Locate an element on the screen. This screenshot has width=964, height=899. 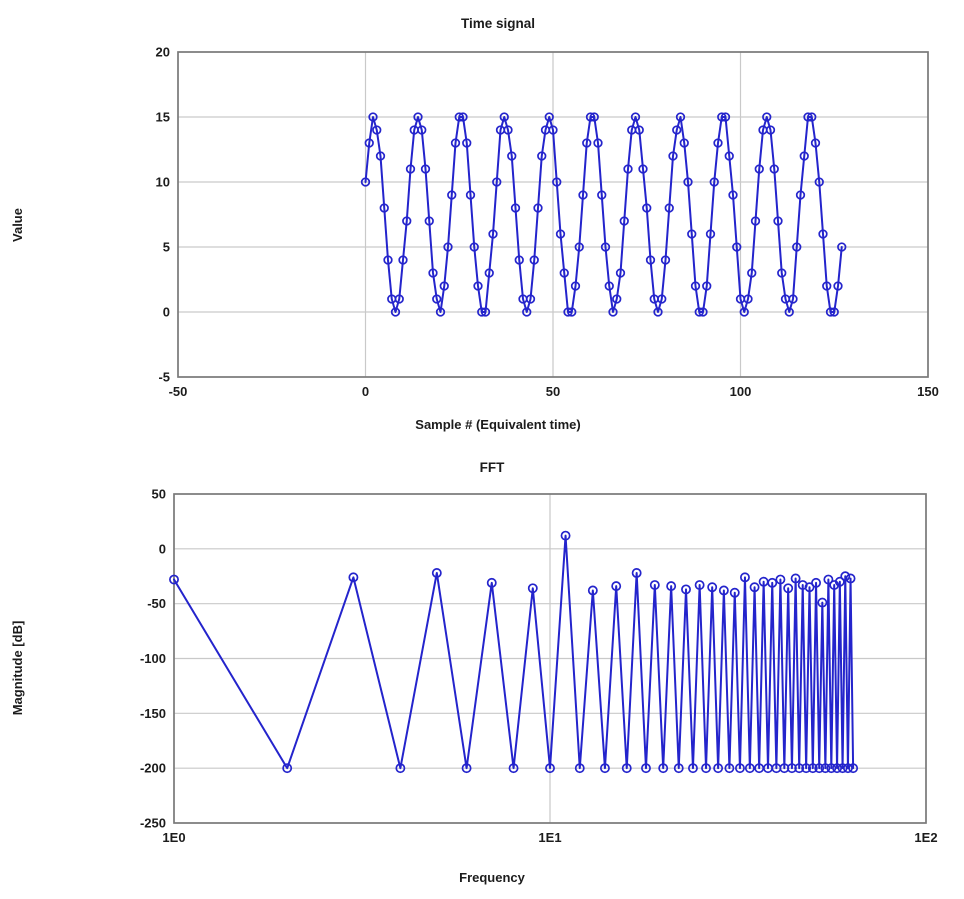
fft-y-tick-label: 50 is located at coordinates (159, 494).